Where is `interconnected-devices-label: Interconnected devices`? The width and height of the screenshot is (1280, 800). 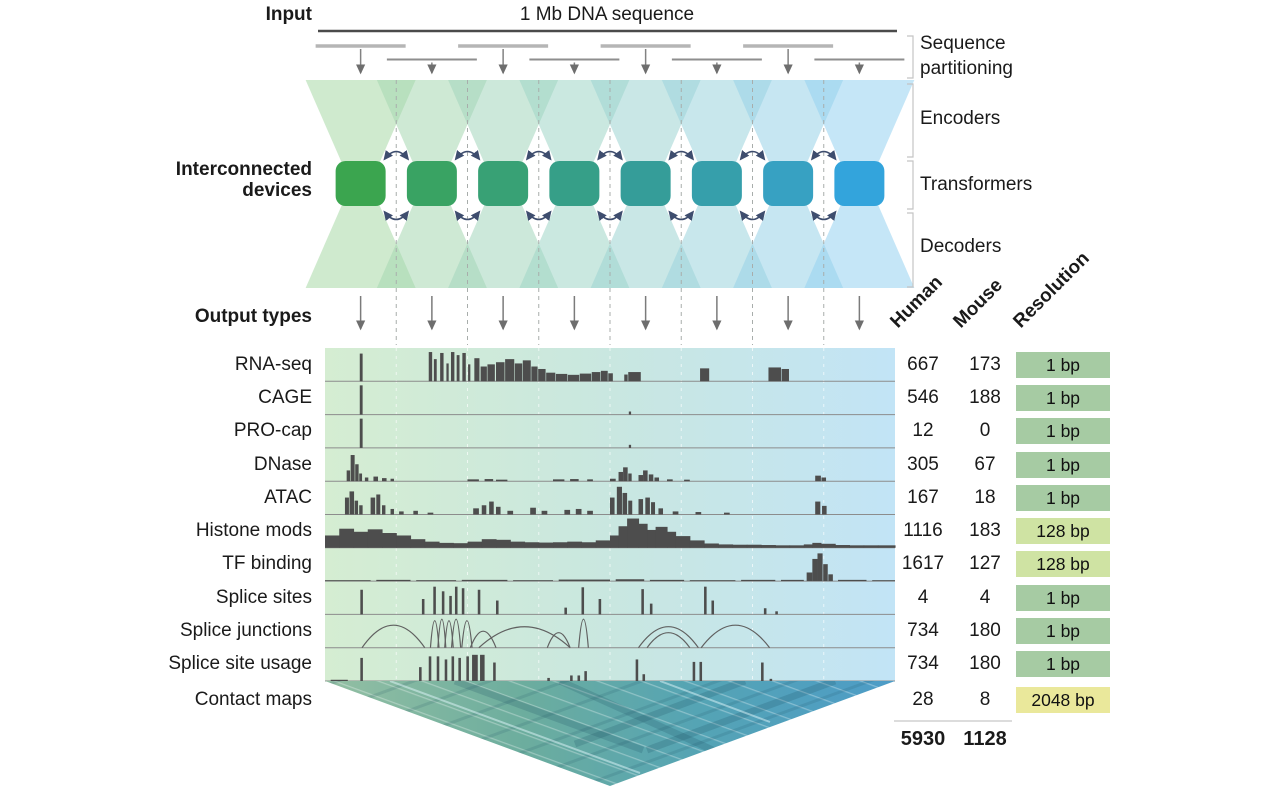
interconnected-devices-label: Interconnected devices is located at coordinates (243, 180).